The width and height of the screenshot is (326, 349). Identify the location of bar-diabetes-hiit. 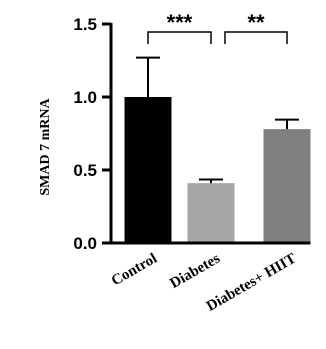
(287, 186).